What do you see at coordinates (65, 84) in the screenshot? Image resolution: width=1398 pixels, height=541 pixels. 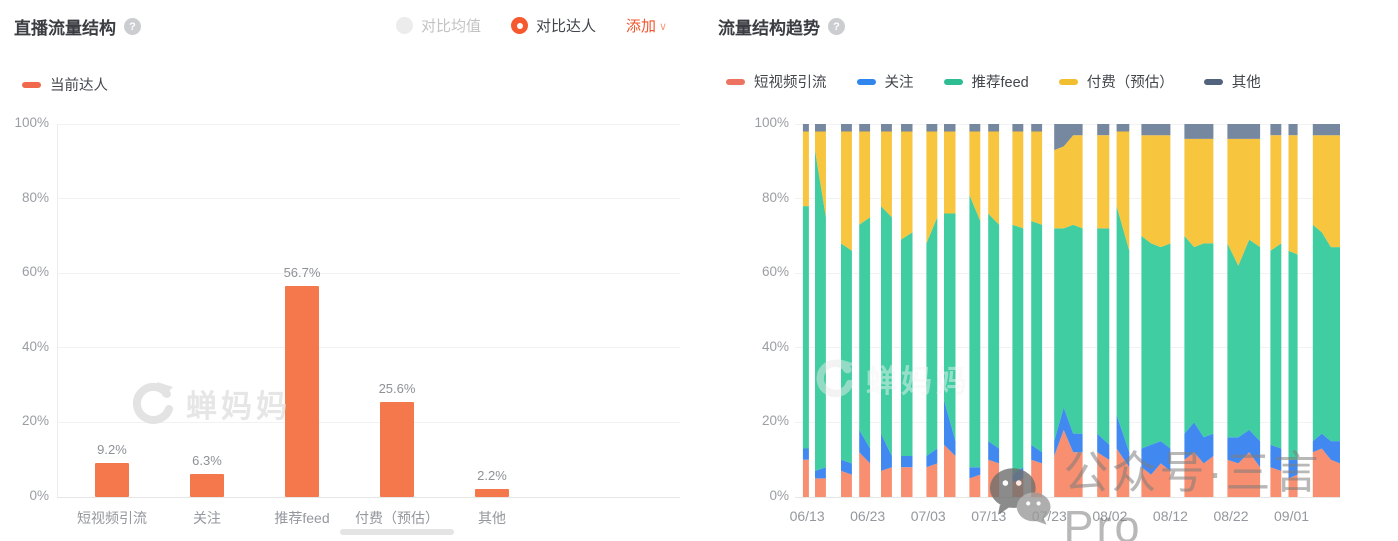 I see `legend-item-current-talent: 当前达人` at bounding box center [65, 84].